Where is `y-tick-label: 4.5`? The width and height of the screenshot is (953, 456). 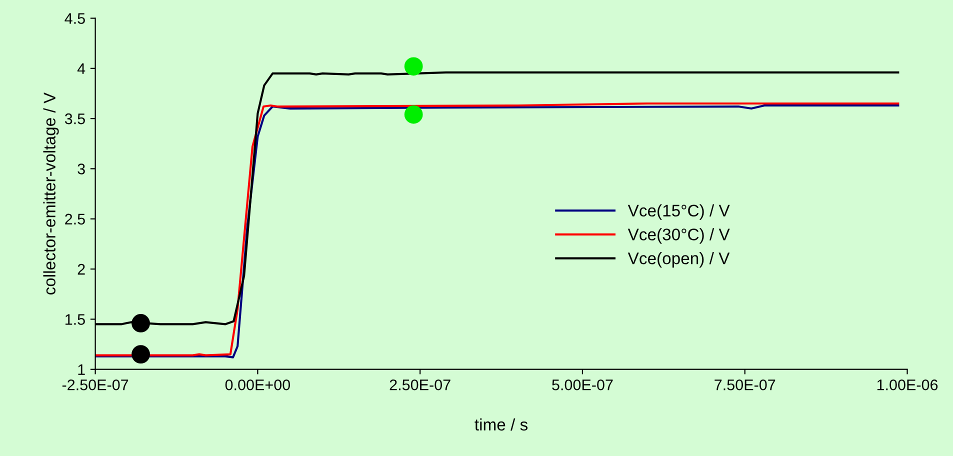 y-tick-label: 4.5 is located at coordinates (74, 18).